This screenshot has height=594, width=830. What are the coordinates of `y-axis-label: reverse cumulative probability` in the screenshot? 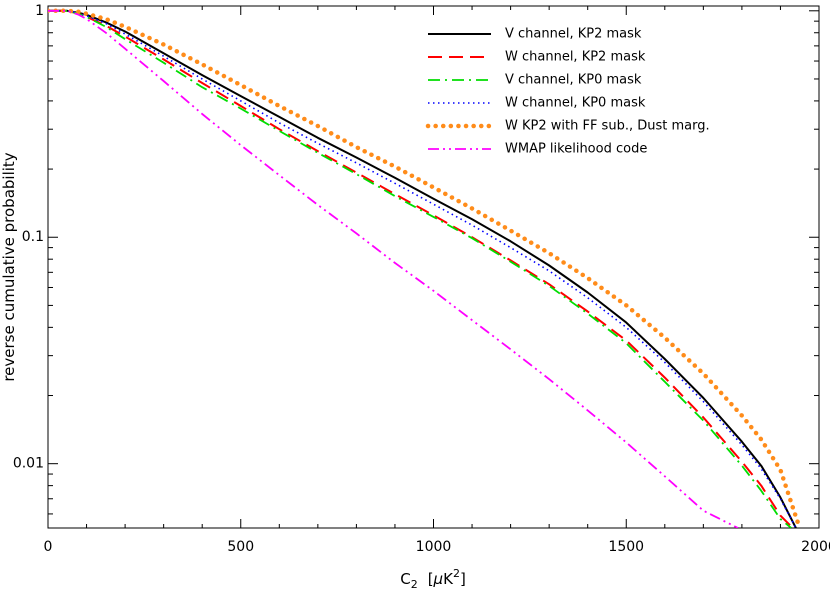 It's located at (9, 266).